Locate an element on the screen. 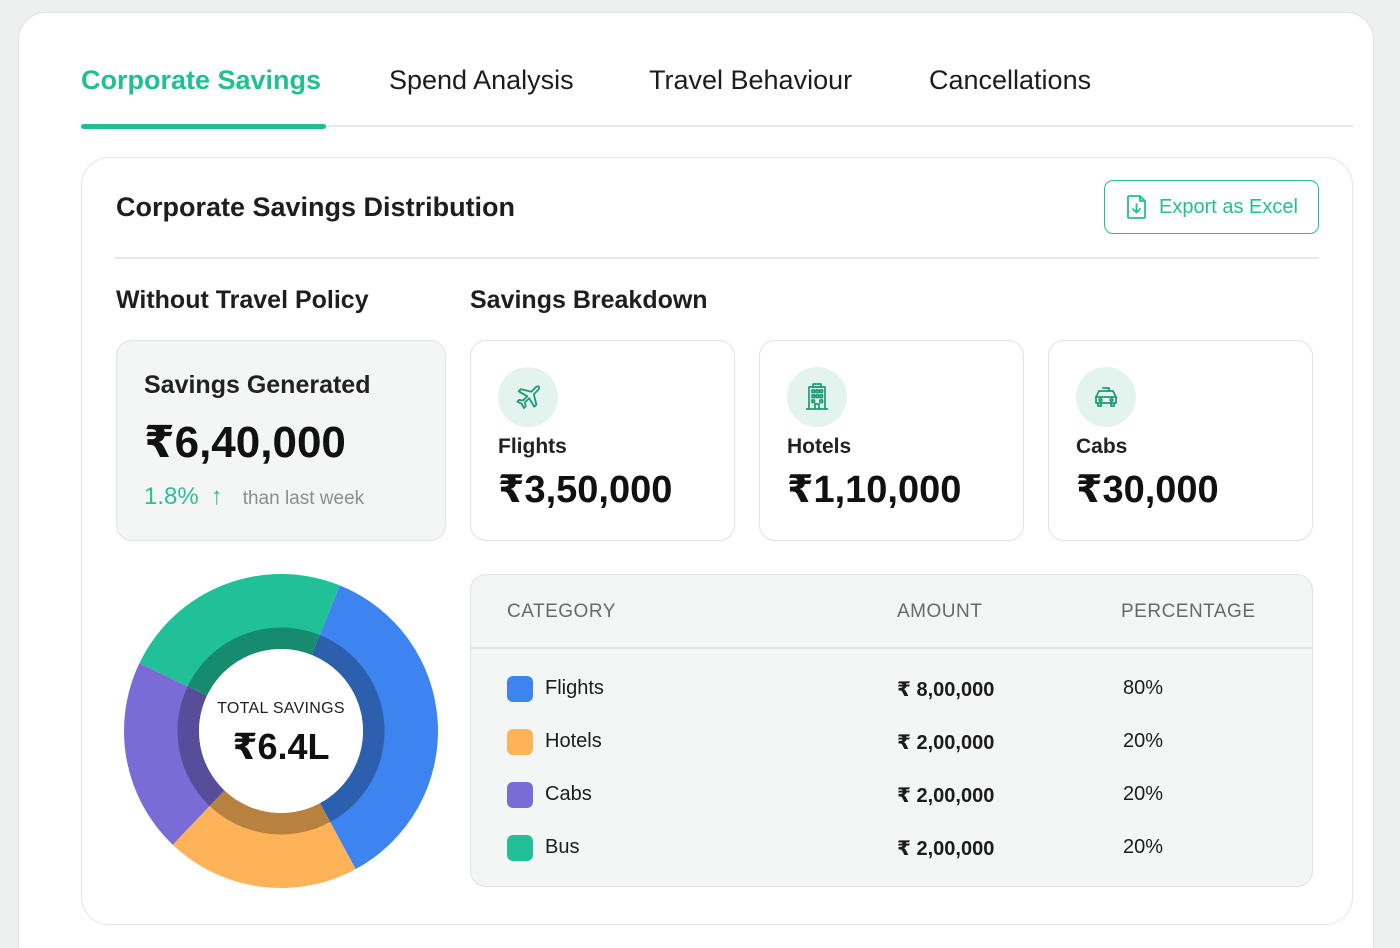  column-header-amount: AMOUNT is located at coordinates (940, 611).